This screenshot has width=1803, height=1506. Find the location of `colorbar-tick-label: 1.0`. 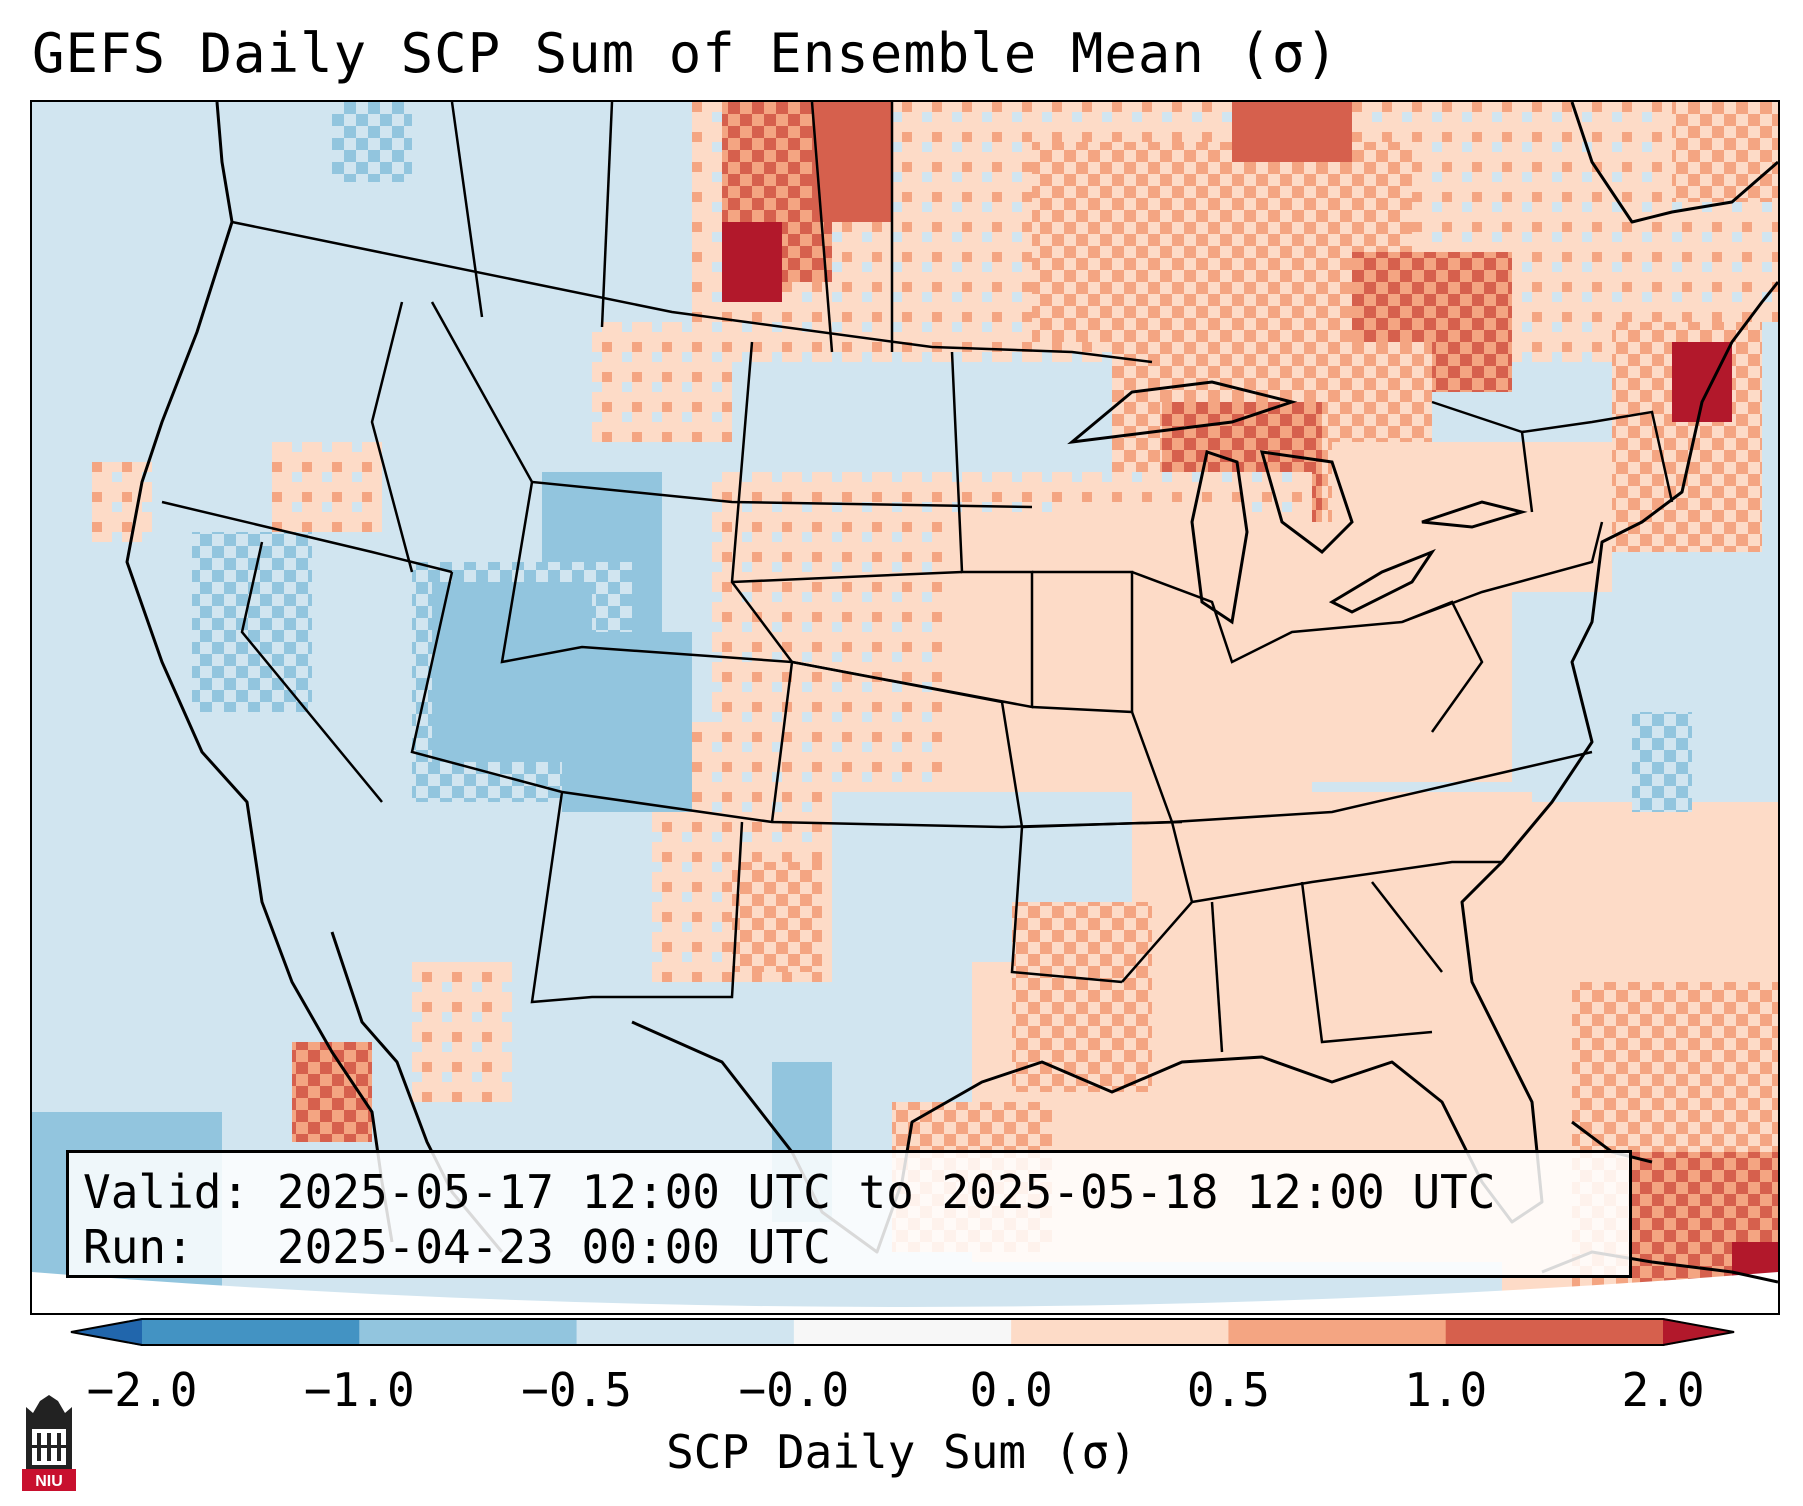

colorbar-tick-label: 1.0 is located at coordinates (1446, 1390).